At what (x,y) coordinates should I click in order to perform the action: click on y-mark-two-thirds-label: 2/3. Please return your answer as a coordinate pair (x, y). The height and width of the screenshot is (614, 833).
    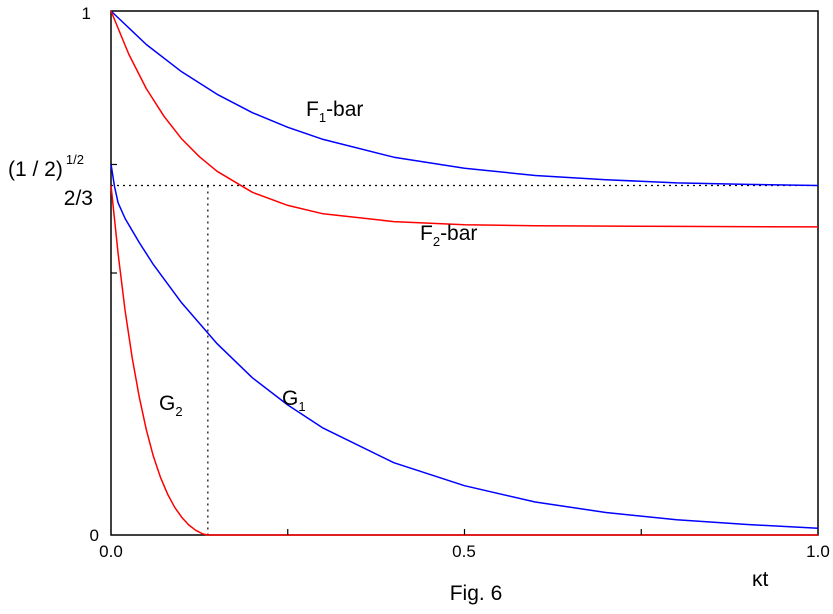
    Looking at the image, I should click on (78, 198).